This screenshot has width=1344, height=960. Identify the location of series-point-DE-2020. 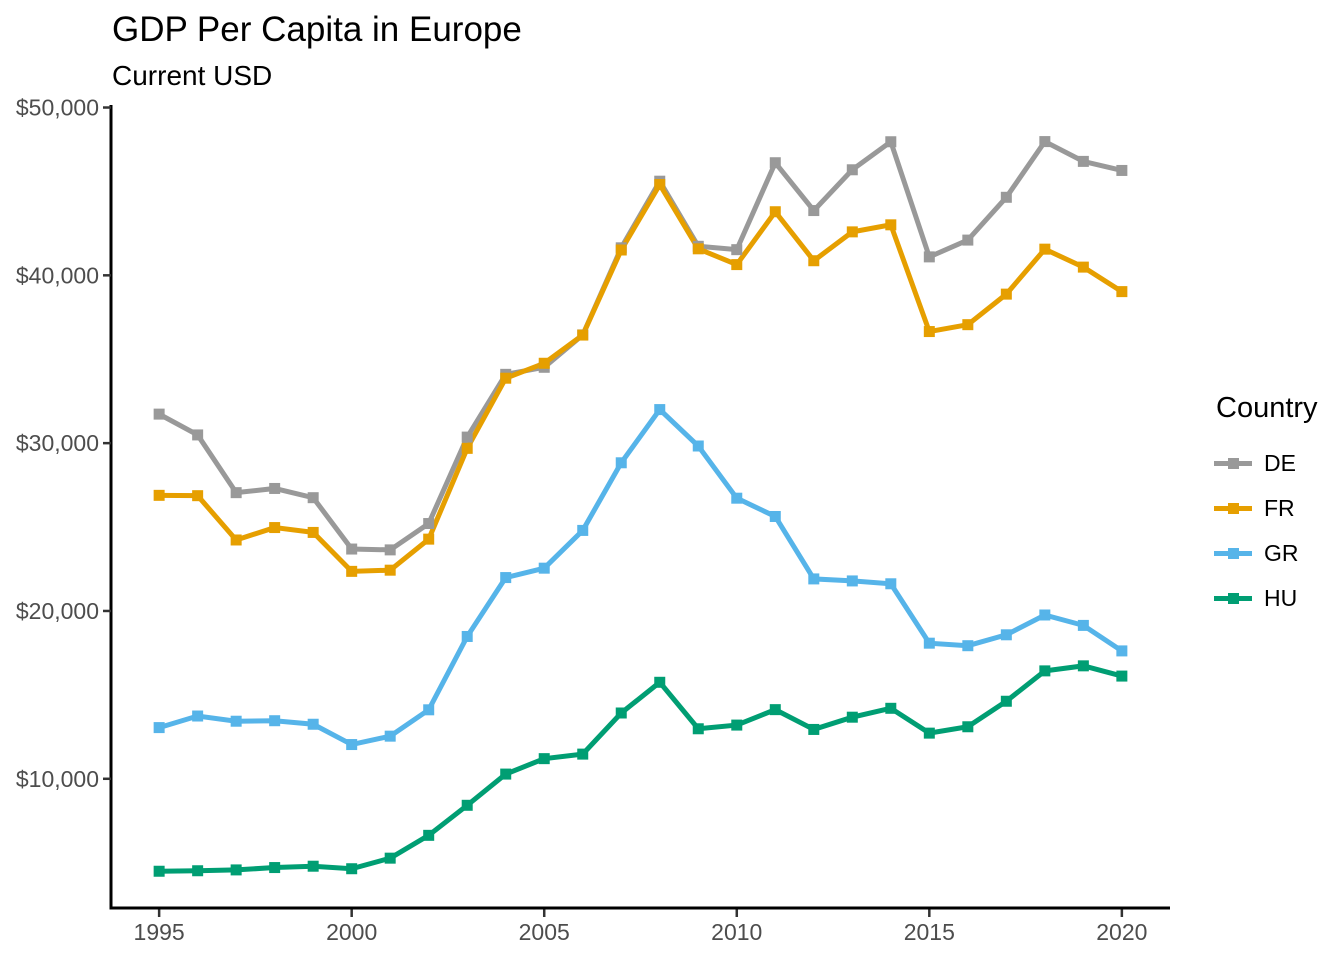
(1122, 170).